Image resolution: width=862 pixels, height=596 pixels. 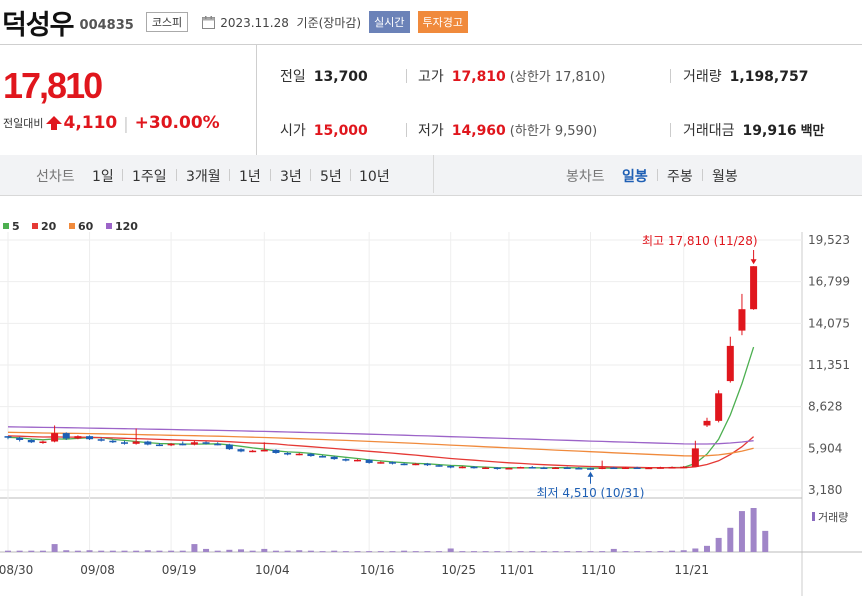 I want to click on tab-weekly-candle: 주봉, so click(x=680, y=177).